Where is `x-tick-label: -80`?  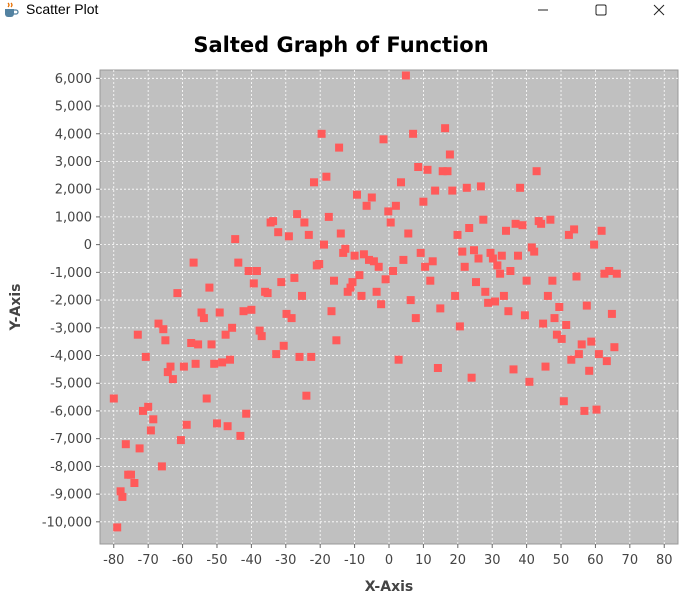 x-tick-label: -80 is located at coordinates (113, 560).